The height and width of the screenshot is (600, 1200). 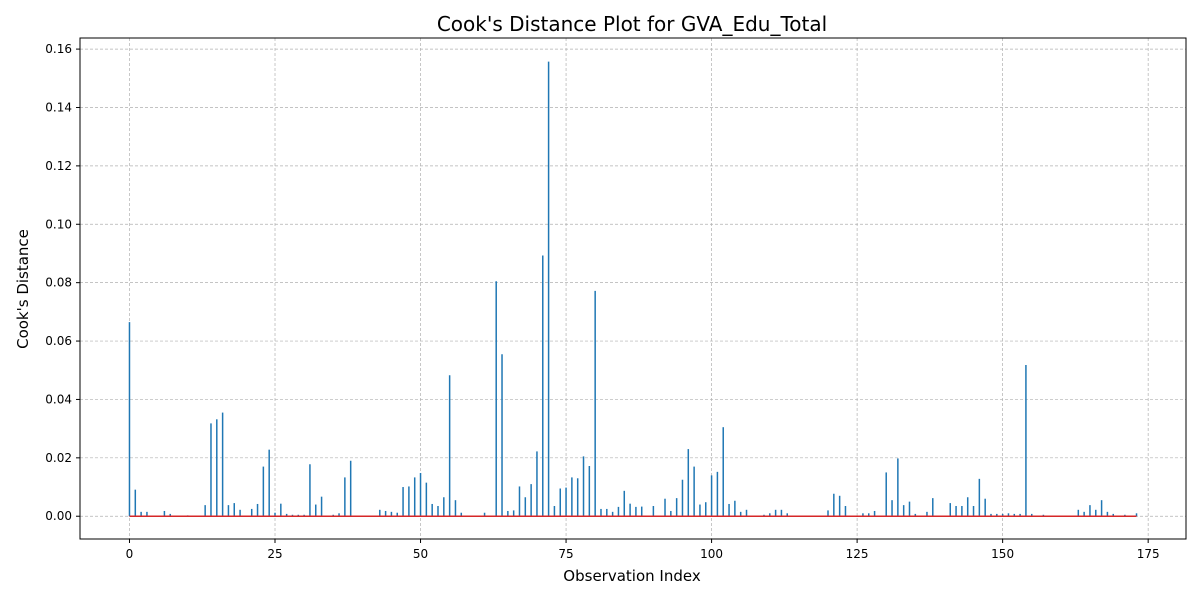 I want to click on y-tick-label: 0.04, so click(x=58, y=399).